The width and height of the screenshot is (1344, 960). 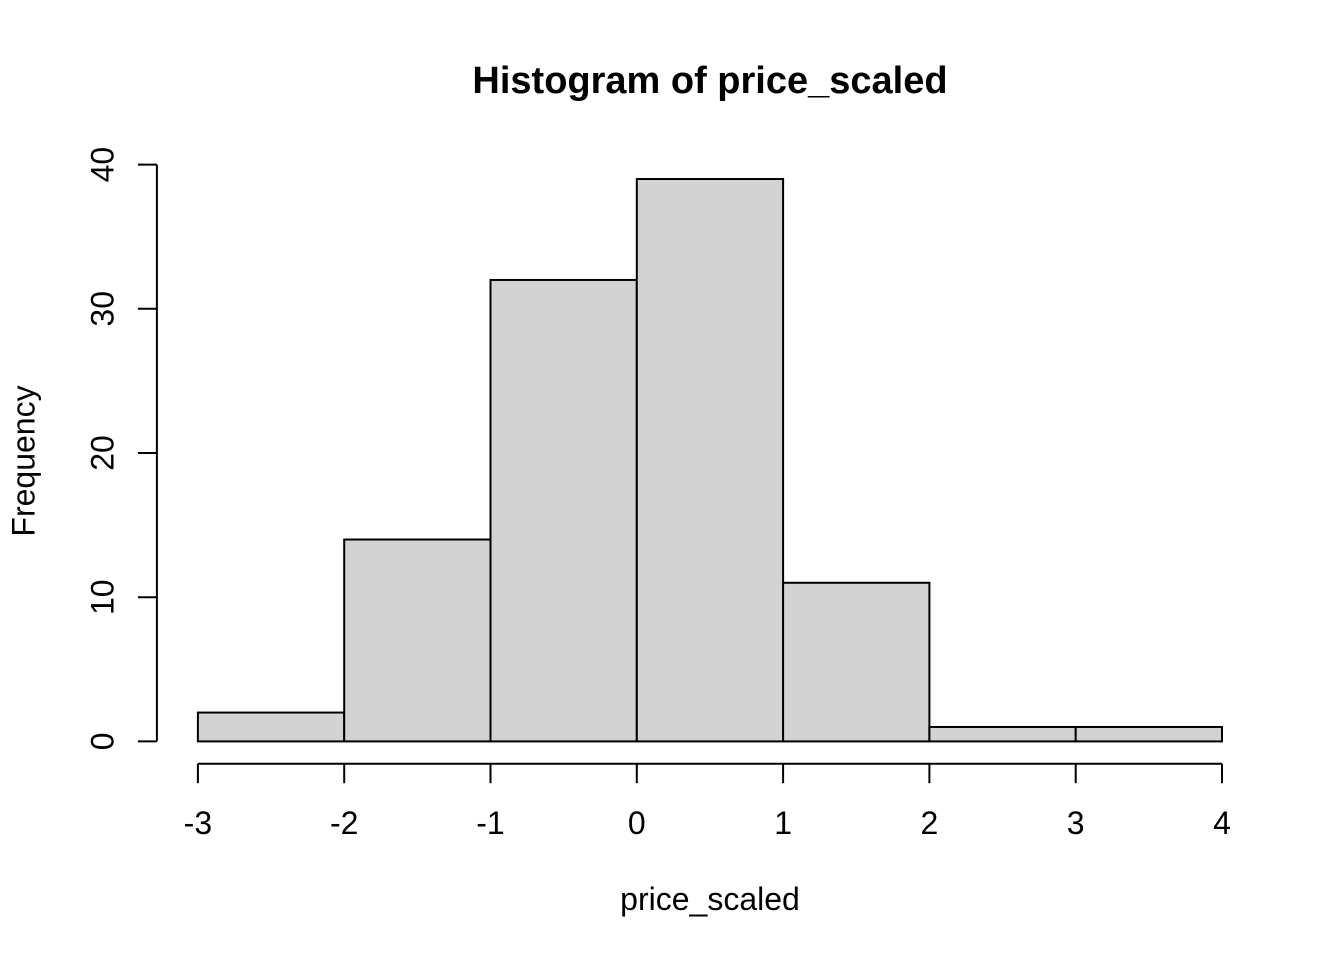 I want to click on svg-text: 4, so click(x=1222, y=823).